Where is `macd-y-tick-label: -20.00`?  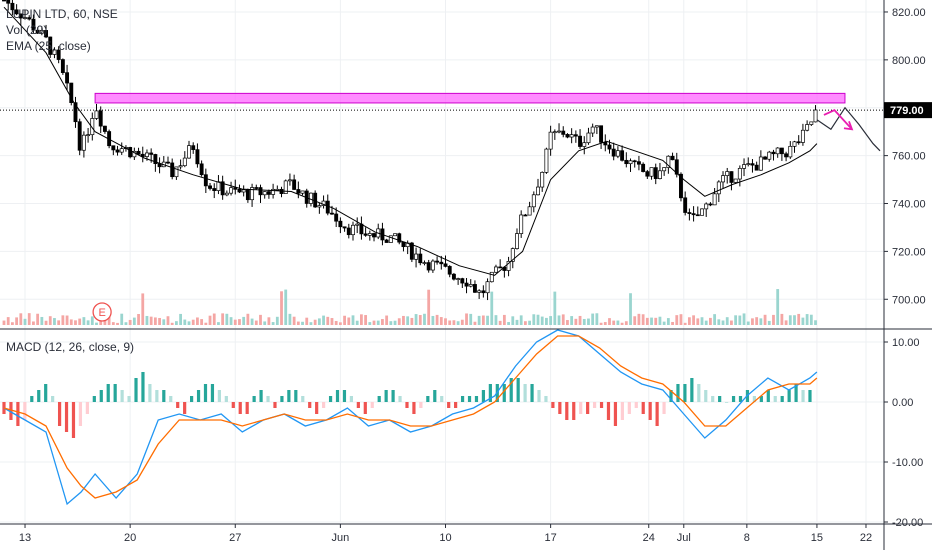 macd-y-tick-label: -20.00 is located at coordinates (907, 523).